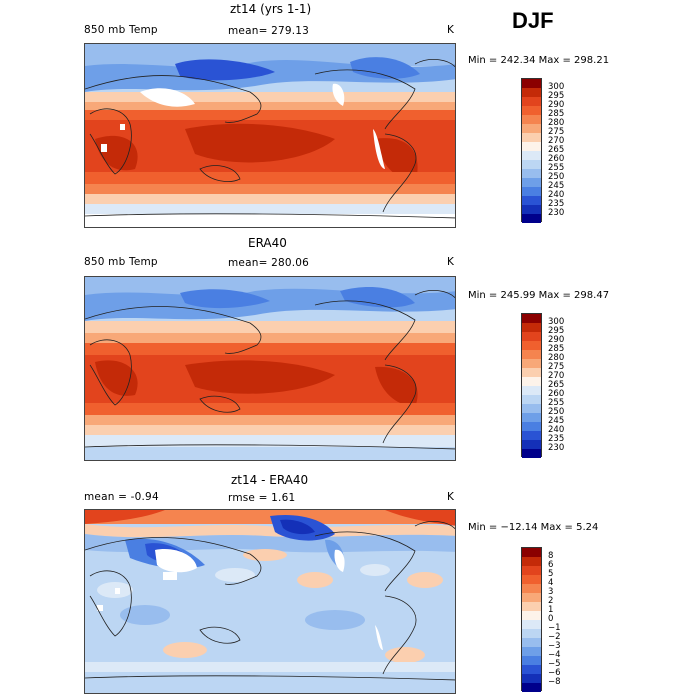 This screenshot has width=700, height=700. What do you see at coordinates (554, 664) in the screenshot?
I see `colorbar-tick-label: −5` at bounding box center [554, 664].